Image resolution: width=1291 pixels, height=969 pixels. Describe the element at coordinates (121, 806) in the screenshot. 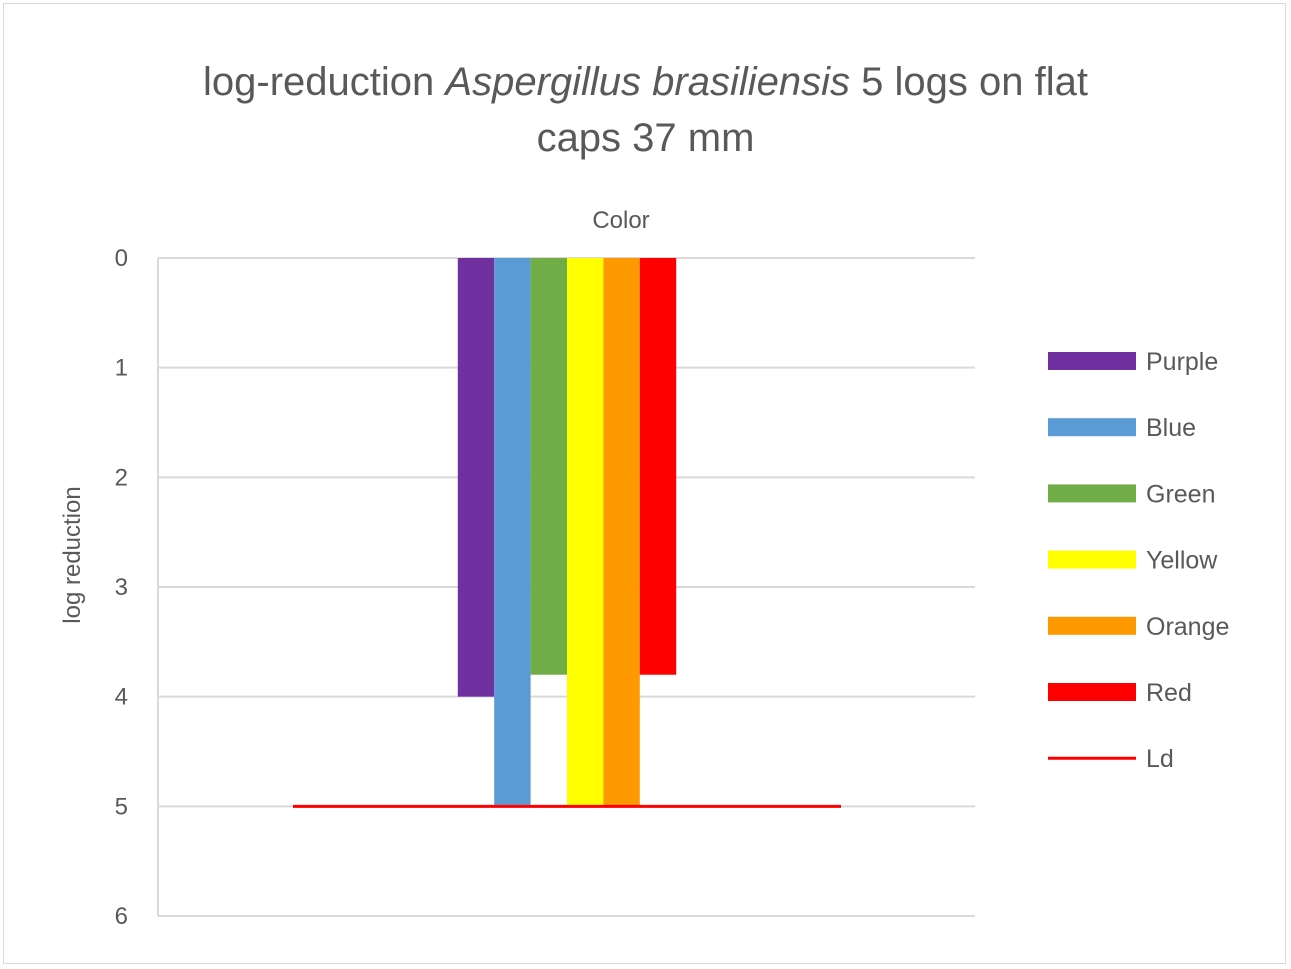

I see `y-tick-label: 5` at that location.